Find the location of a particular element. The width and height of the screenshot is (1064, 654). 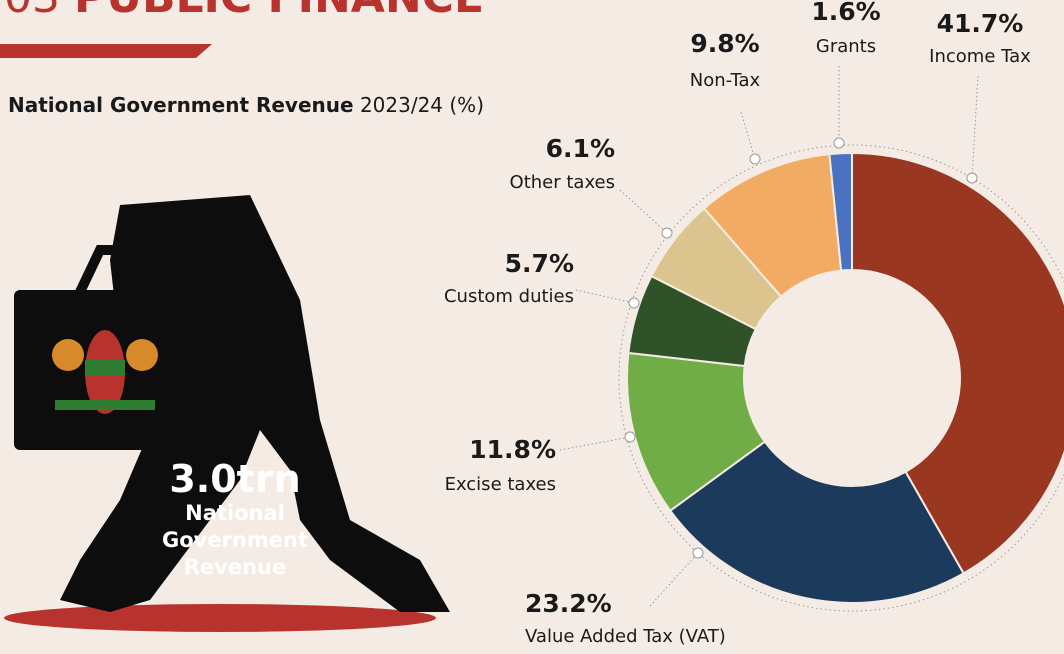

section-name: PUBLIC FINANCE is located at coordinates (279, 11).